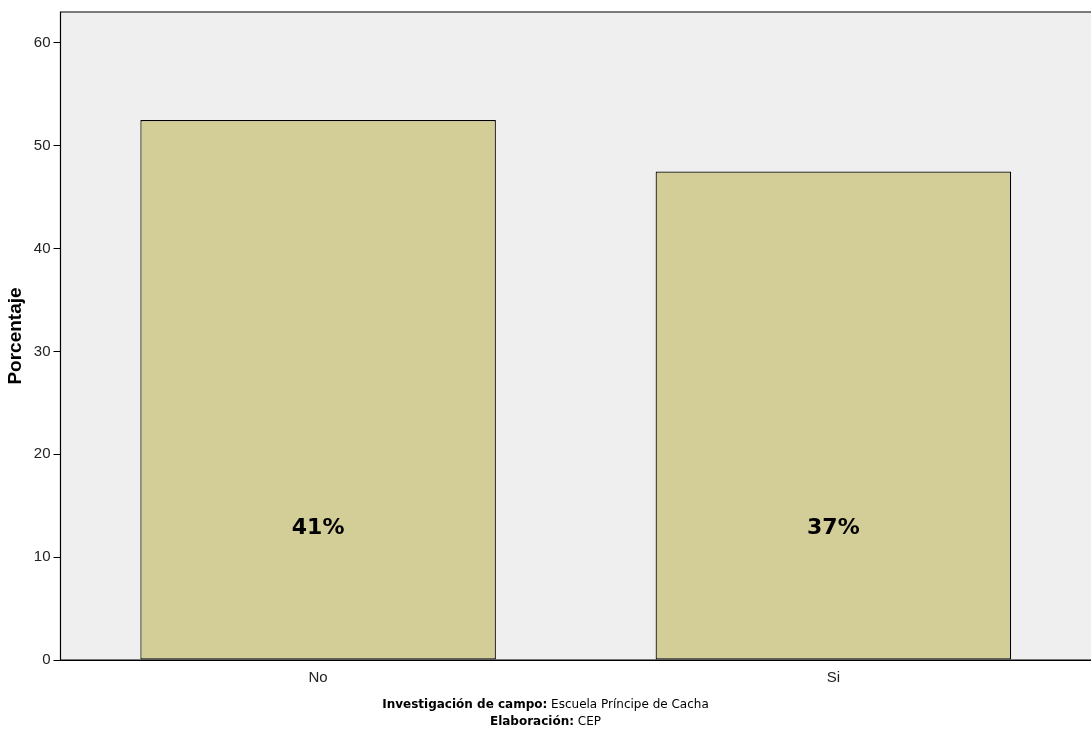  Describe the element at coordinates (318, 677) in the screenshot. I see `x-tick-label: No` at that location.